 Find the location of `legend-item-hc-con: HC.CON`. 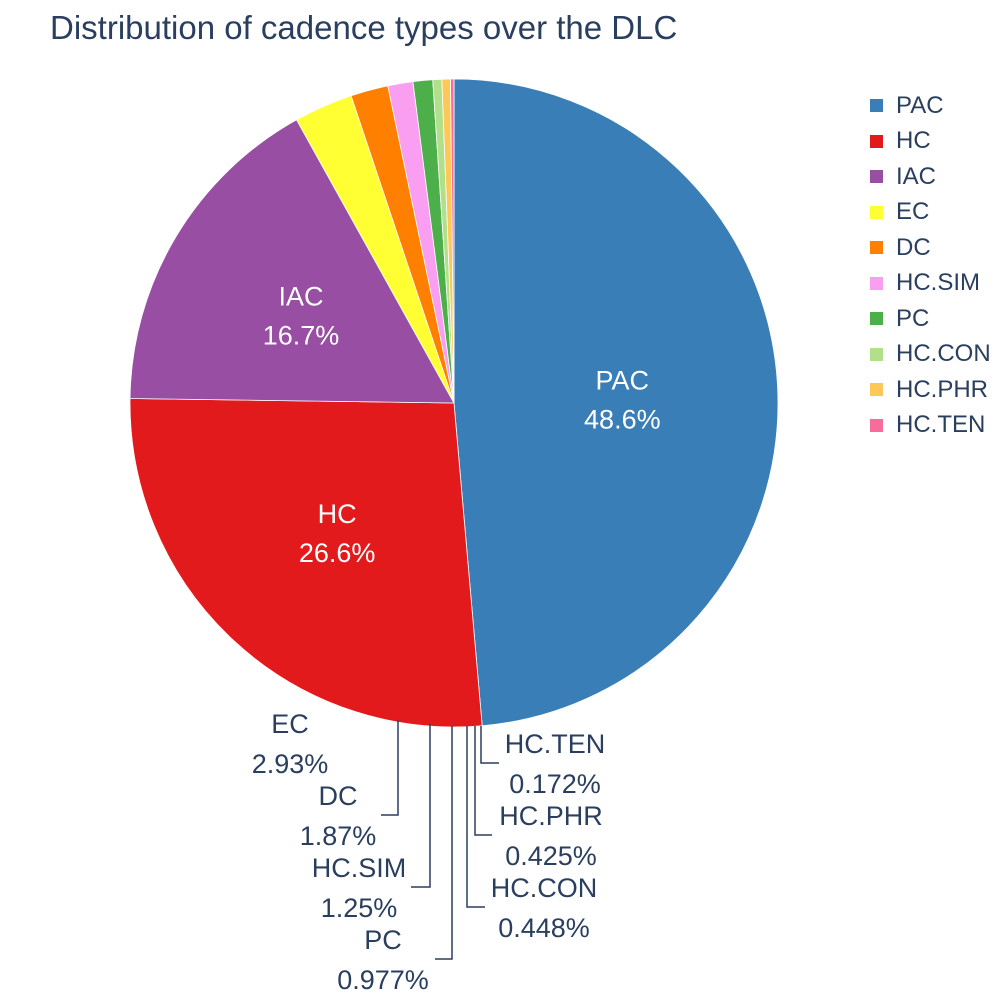

legend-item-hc-con: HC.CON is located at coordinates (930, 355).